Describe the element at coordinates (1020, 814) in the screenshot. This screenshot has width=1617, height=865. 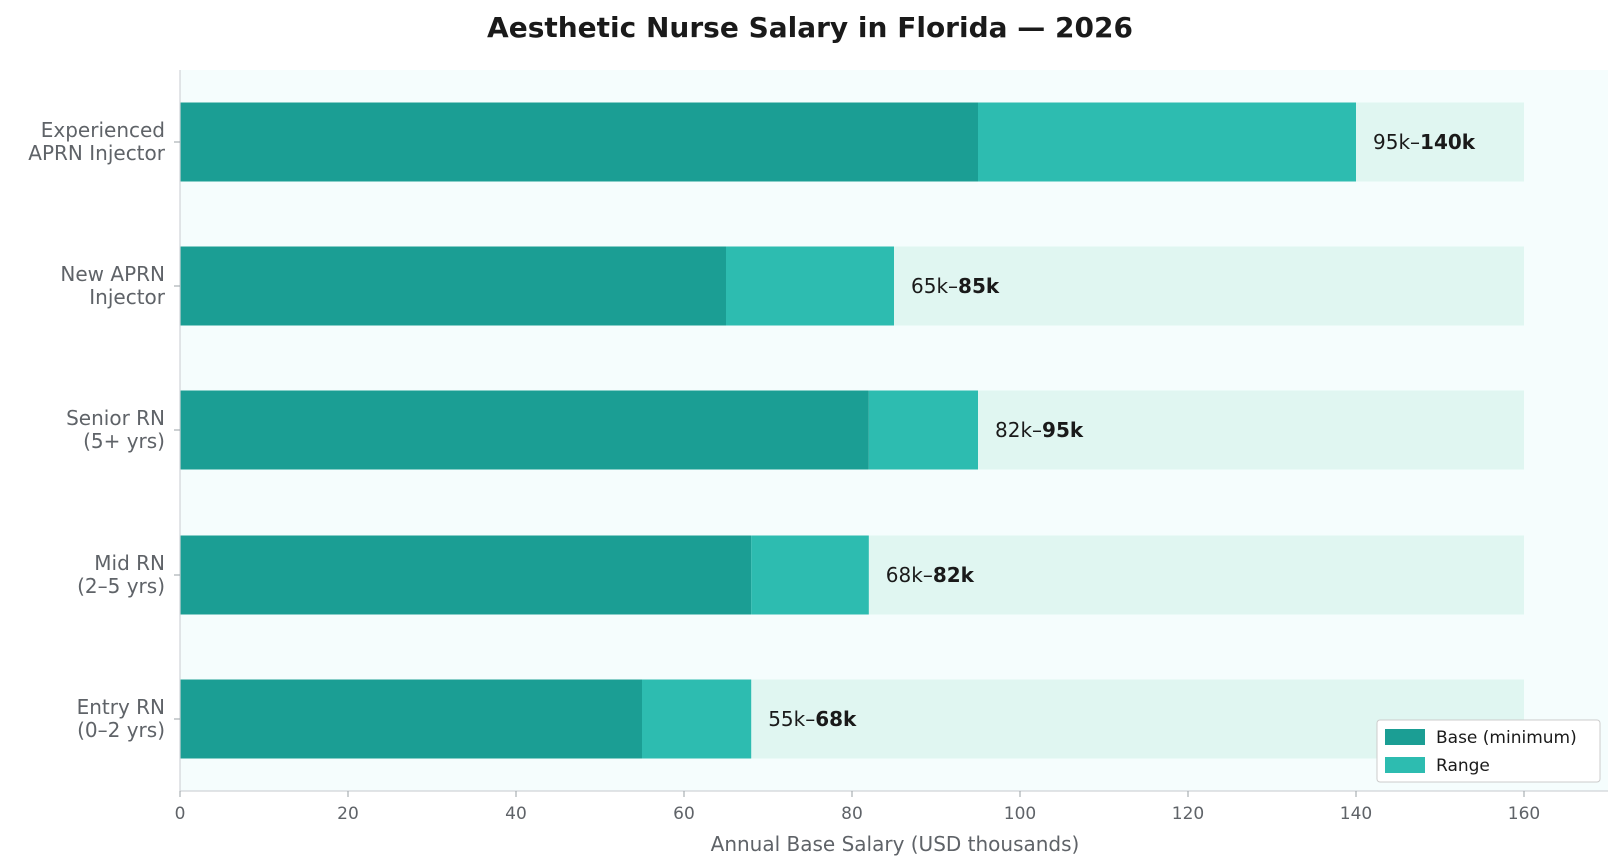
I see `x-tick-label: 100` at that location.